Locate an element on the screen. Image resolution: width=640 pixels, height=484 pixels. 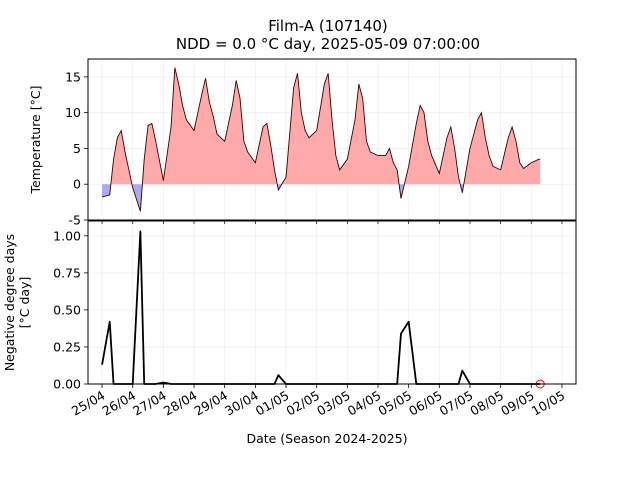
y-tick-label-bottom: 0.00 is located at coordinates (67, 384).